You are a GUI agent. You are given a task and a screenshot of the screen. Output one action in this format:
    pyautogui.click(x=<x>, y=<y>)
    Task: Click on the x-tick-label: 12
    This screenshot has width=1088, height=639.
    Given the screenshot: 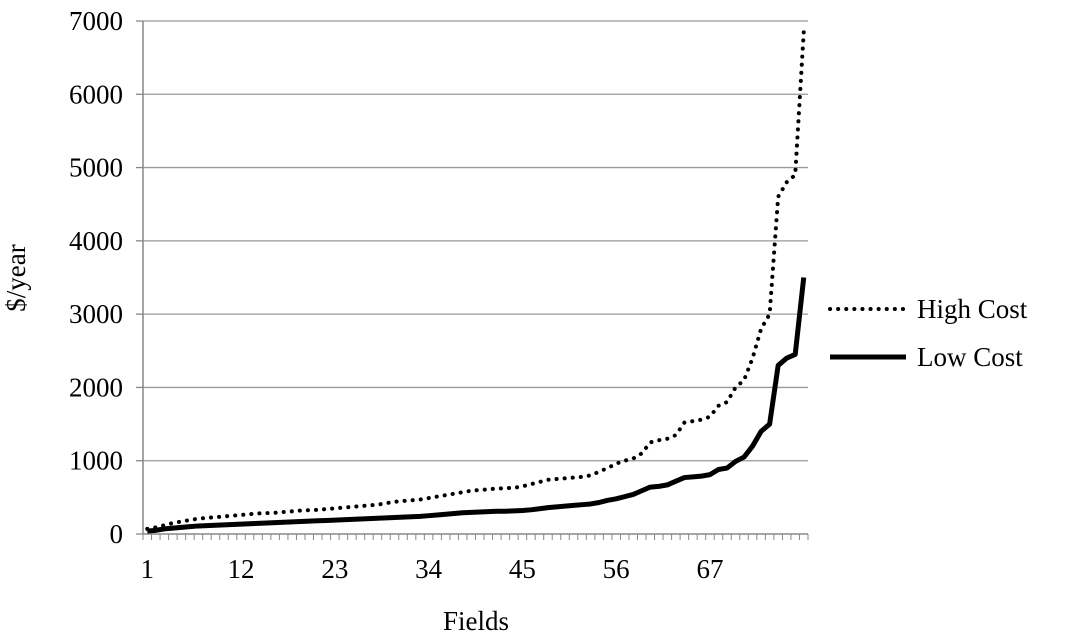 What is the action you would take?
    pyautogui.click(x=241, y=569)
    